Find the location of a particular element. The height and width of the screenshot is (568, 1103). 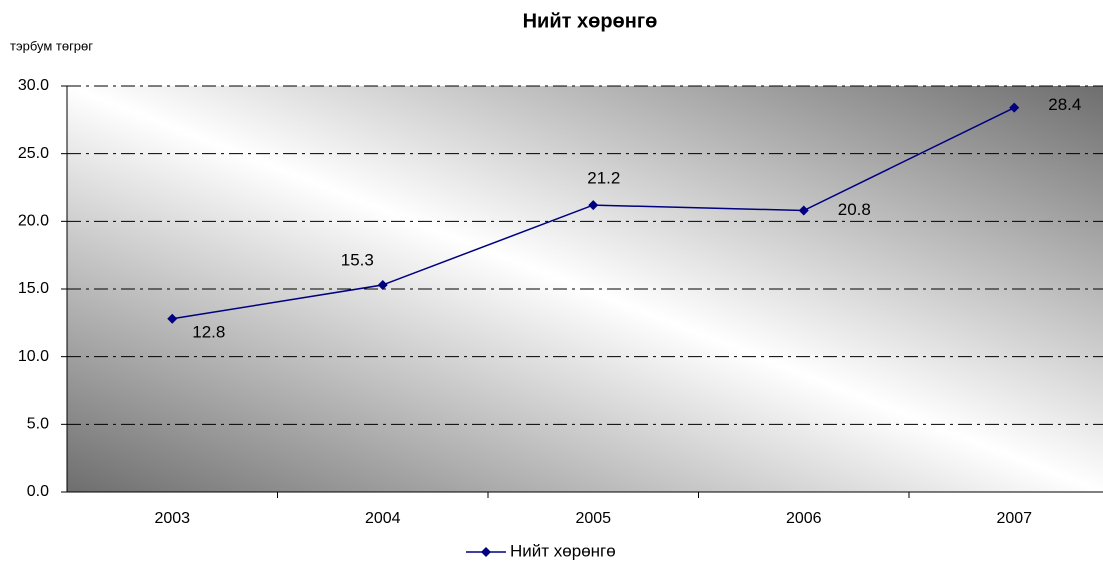

data-label: 21.2 is located at coordinates (603, 178).